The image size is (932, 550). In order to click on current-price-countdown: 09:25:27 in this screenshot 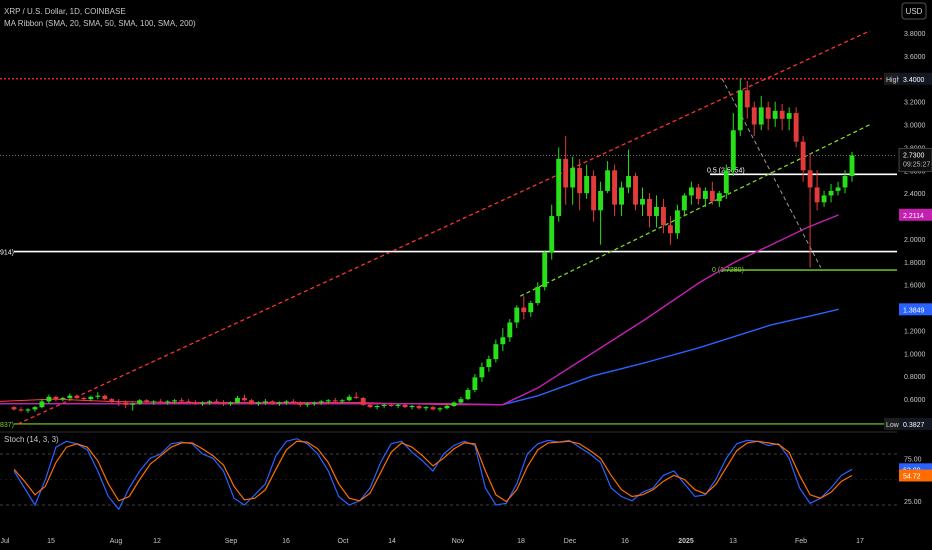, I will do `click(916, 164)`.